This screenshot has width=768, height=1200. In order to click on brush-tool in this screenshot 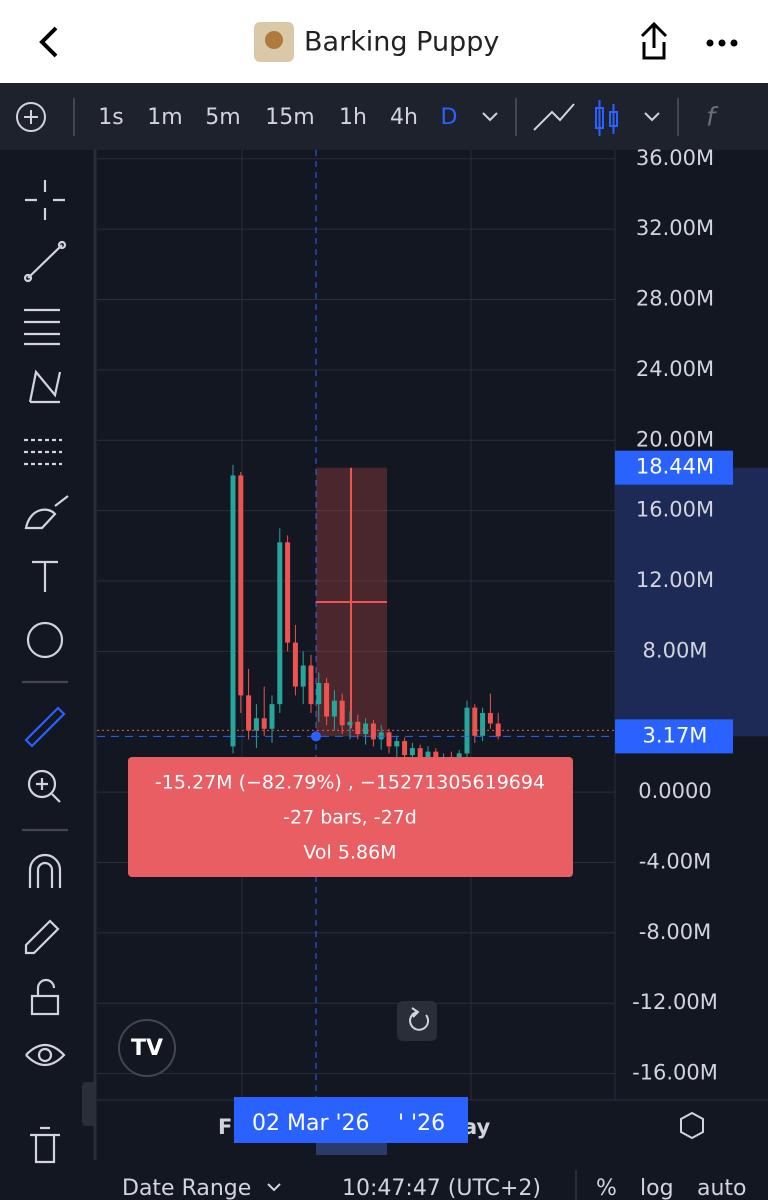, I will do `click(46, 512)`.